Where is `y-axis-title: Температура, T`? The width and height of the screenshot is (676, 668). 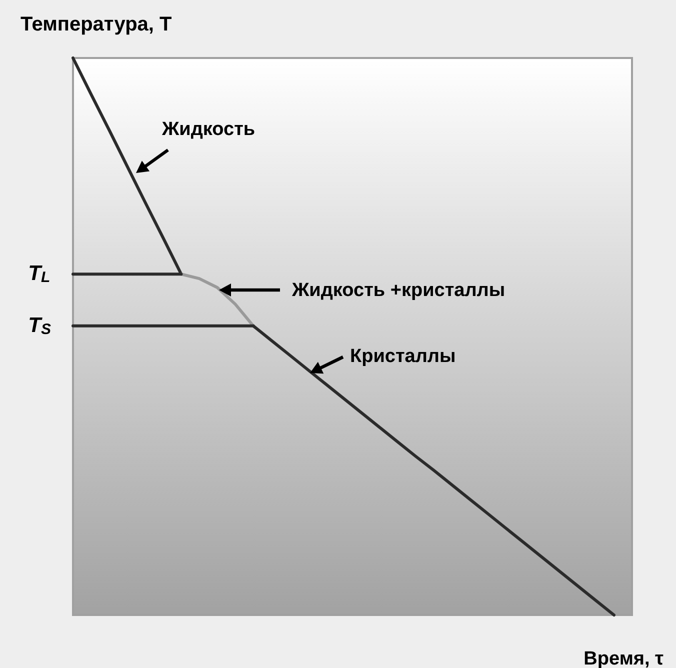
y-axis-title: Температура, T is located at coordinates (96, 25).